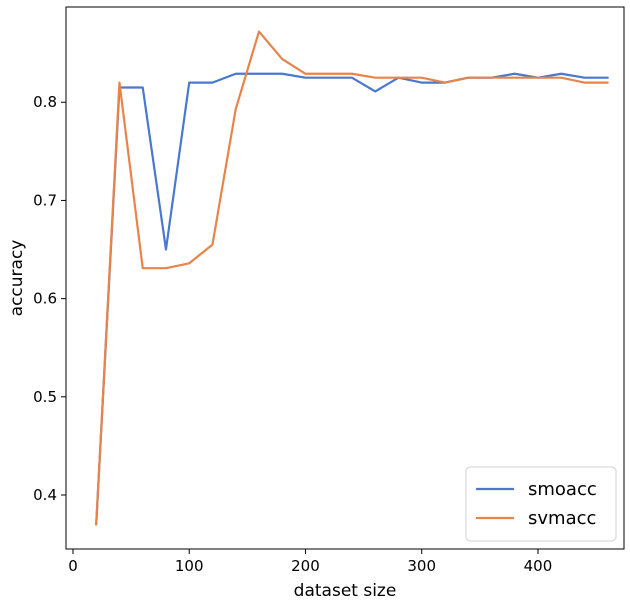 The height and width of the screenshot is (607, 630). What do you see at coordinates (562, 518) in the screenshot?
I see `legend-label-svmacc: svmacc` at bounding box center [562, 518].